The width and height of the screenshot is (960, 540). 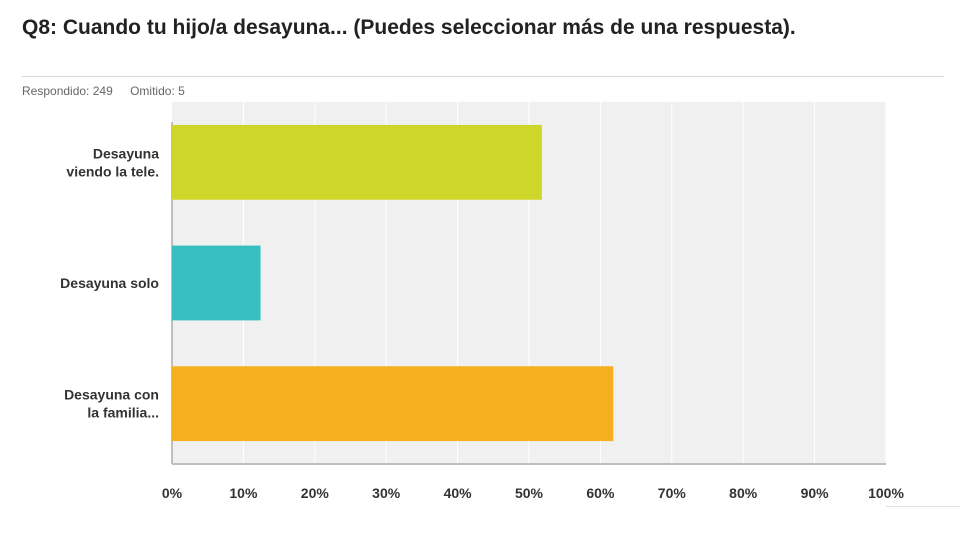 What do you see at coordinates (315, 493) in the screenshot?
I see `tick-label: 20%` at bounding box center [315, 493].